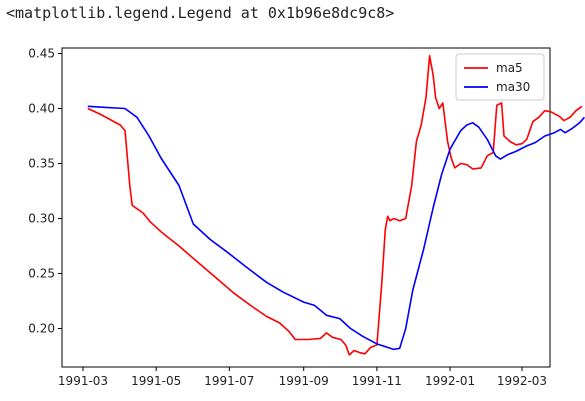 The image size is (585, 401). What do you see at coordinates (156, 381) in the screenshot?
I see `x-tick-label: 1991-05` at bounding box center [156, 381].